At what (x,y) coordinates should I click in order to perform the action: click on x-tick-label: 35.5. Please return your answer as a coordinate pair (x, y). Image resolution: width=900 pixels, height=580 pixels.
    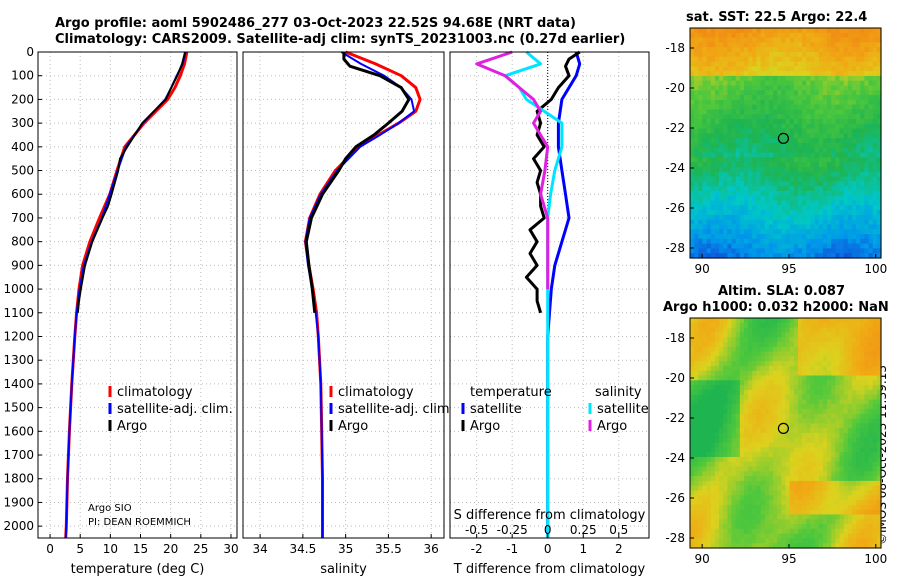
    Looking at the image, I should click on (388, 549).